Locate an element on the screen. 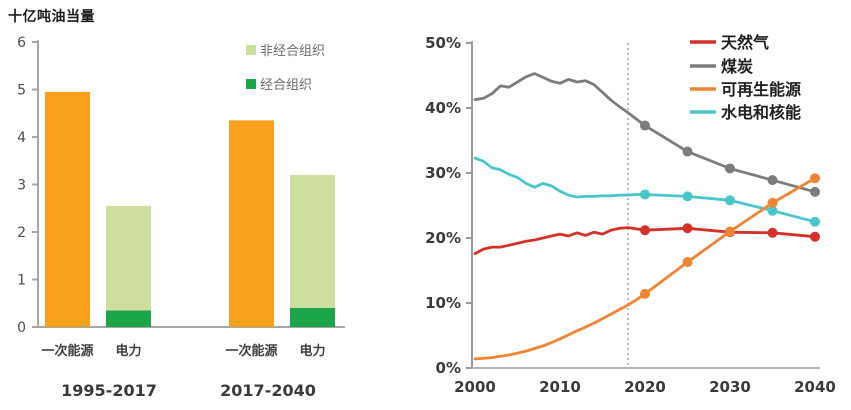 The height and width of the screenshot is (410, 851). line-legend-label: 天然气 is located at coordinates (745, 42).